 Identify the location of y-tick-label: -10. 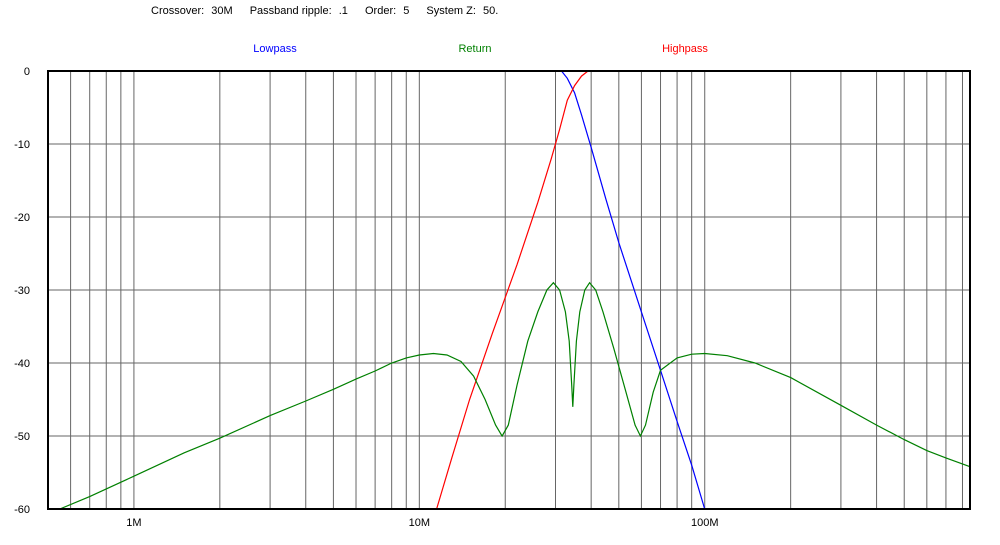
(22, 145).